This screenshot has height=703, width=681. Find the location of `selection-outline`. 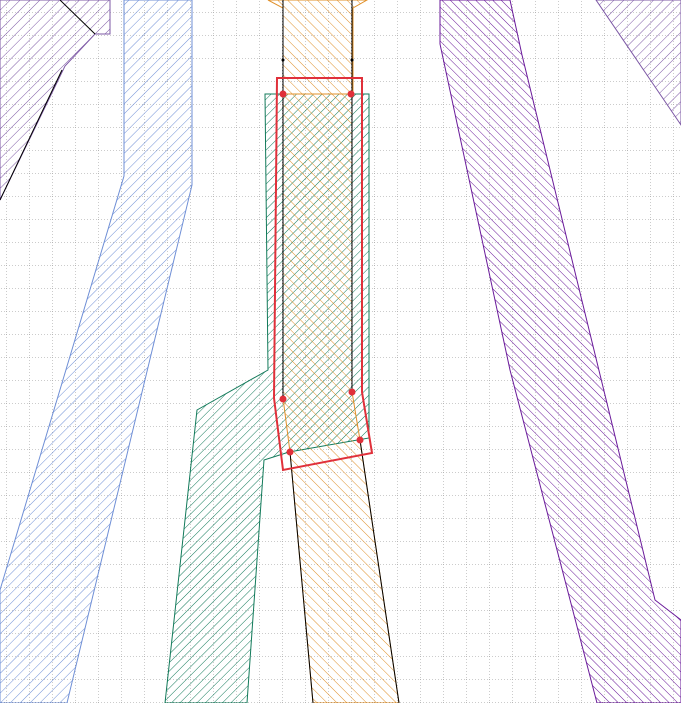

selection-outline is located at coordinates (323, 274).